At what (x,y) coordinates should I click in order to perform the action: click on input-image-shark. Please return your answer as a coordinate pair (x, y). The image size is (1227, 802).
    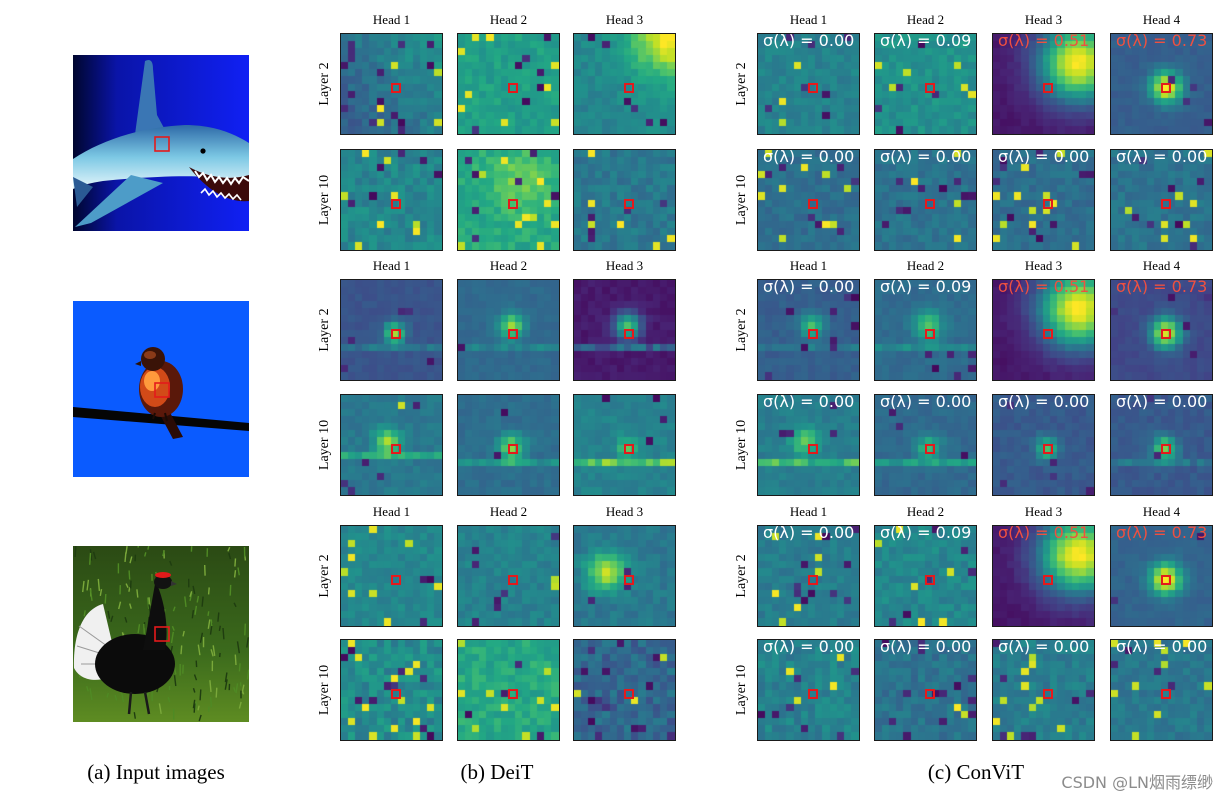
    Looking at the image, I should click on (161, 143).